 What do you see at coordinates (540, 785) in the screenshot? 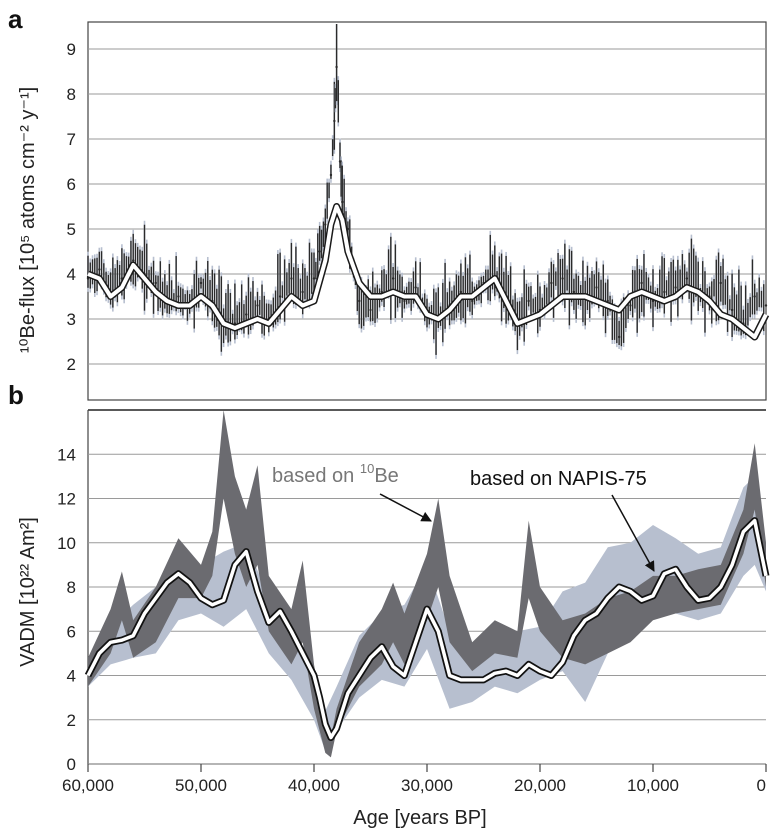
I see `panel-b-xtick-label: 20,000` at bounding box center [540, 785].